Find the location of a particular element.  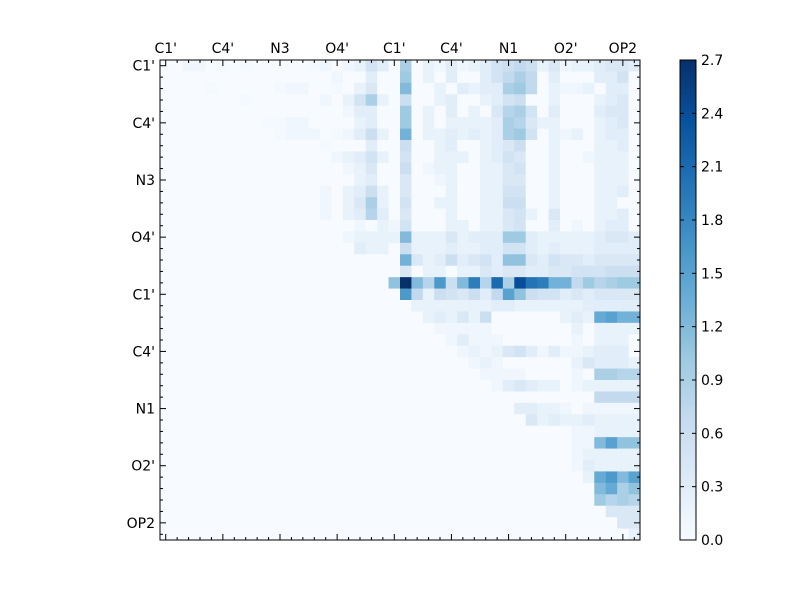

y-ticklabel: C4' is located at coordinates (143, 352).